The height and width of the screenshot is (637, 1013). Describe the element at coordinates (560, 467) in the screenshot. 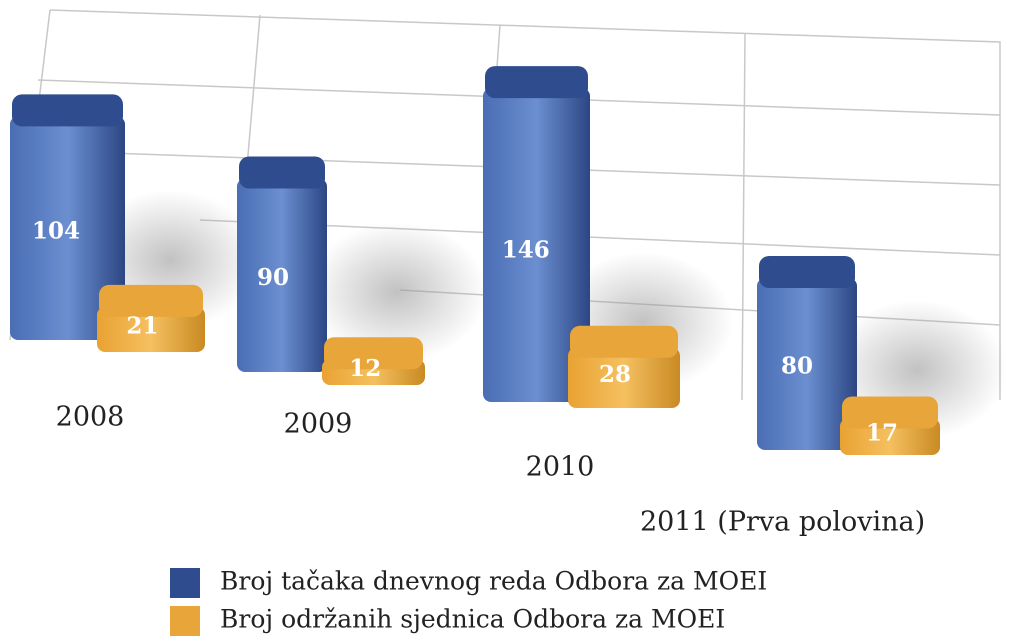

I see `x-tick-label: 2010` at that location.